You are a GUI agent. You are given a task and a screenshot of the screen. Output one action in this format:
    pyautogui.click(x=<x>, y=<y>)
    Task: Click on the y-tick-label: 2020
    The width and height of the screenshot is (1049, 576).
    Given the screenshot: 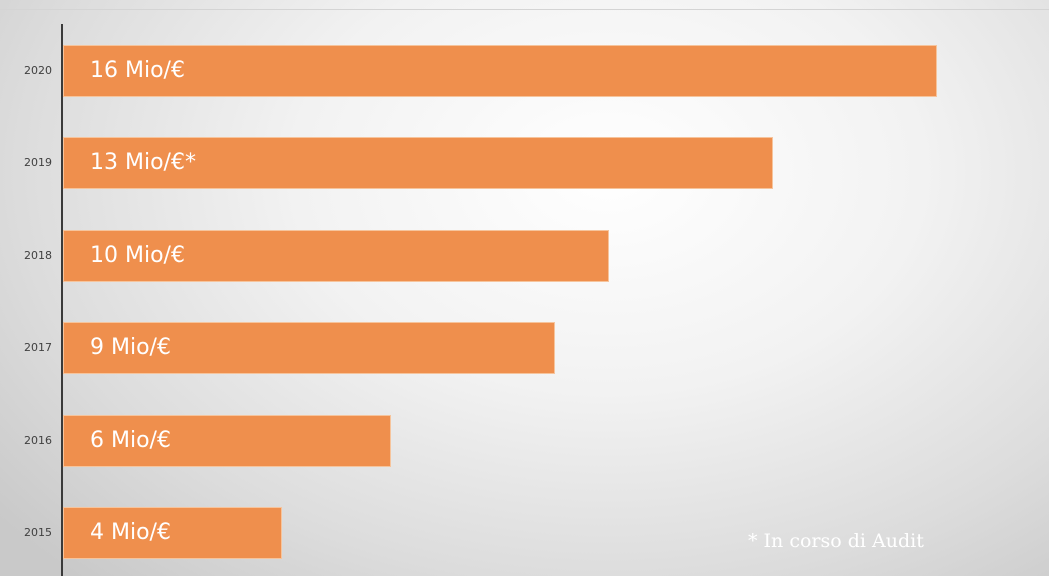 What is the action you would take?
    pyautogui.click(x=38, y=70)
    